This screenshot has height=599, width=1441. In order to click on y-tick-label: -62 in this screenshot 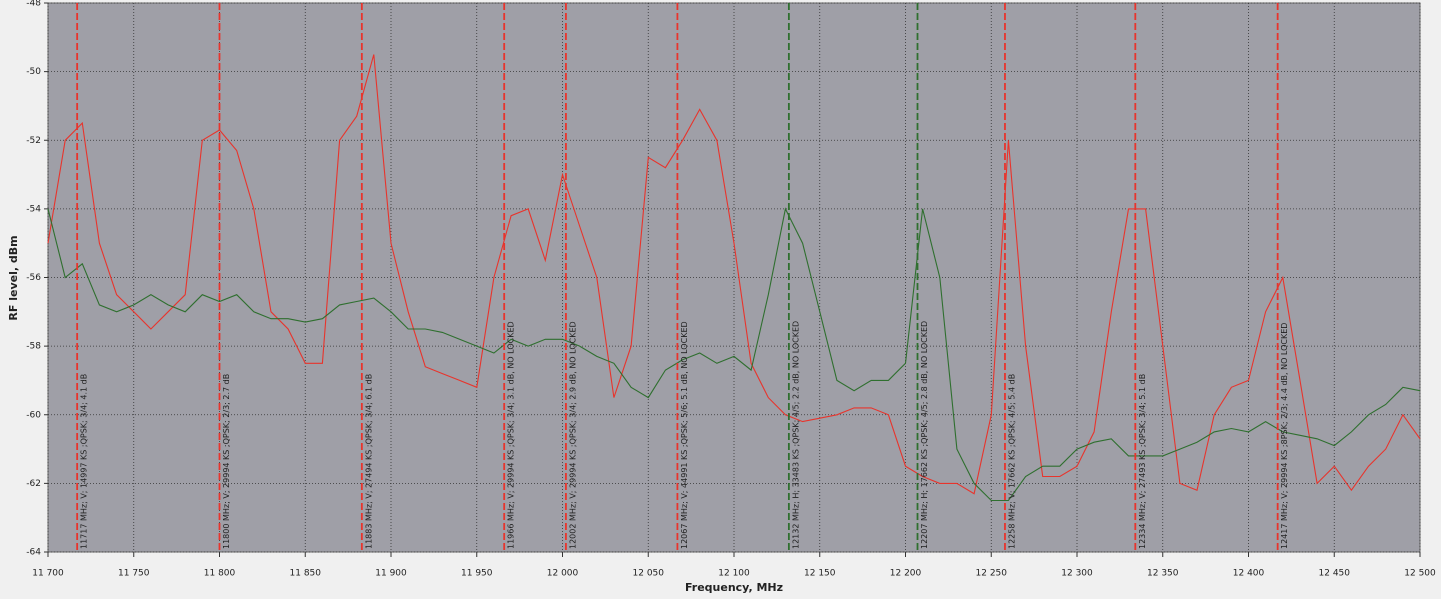, I will do `click(33, 484)`.